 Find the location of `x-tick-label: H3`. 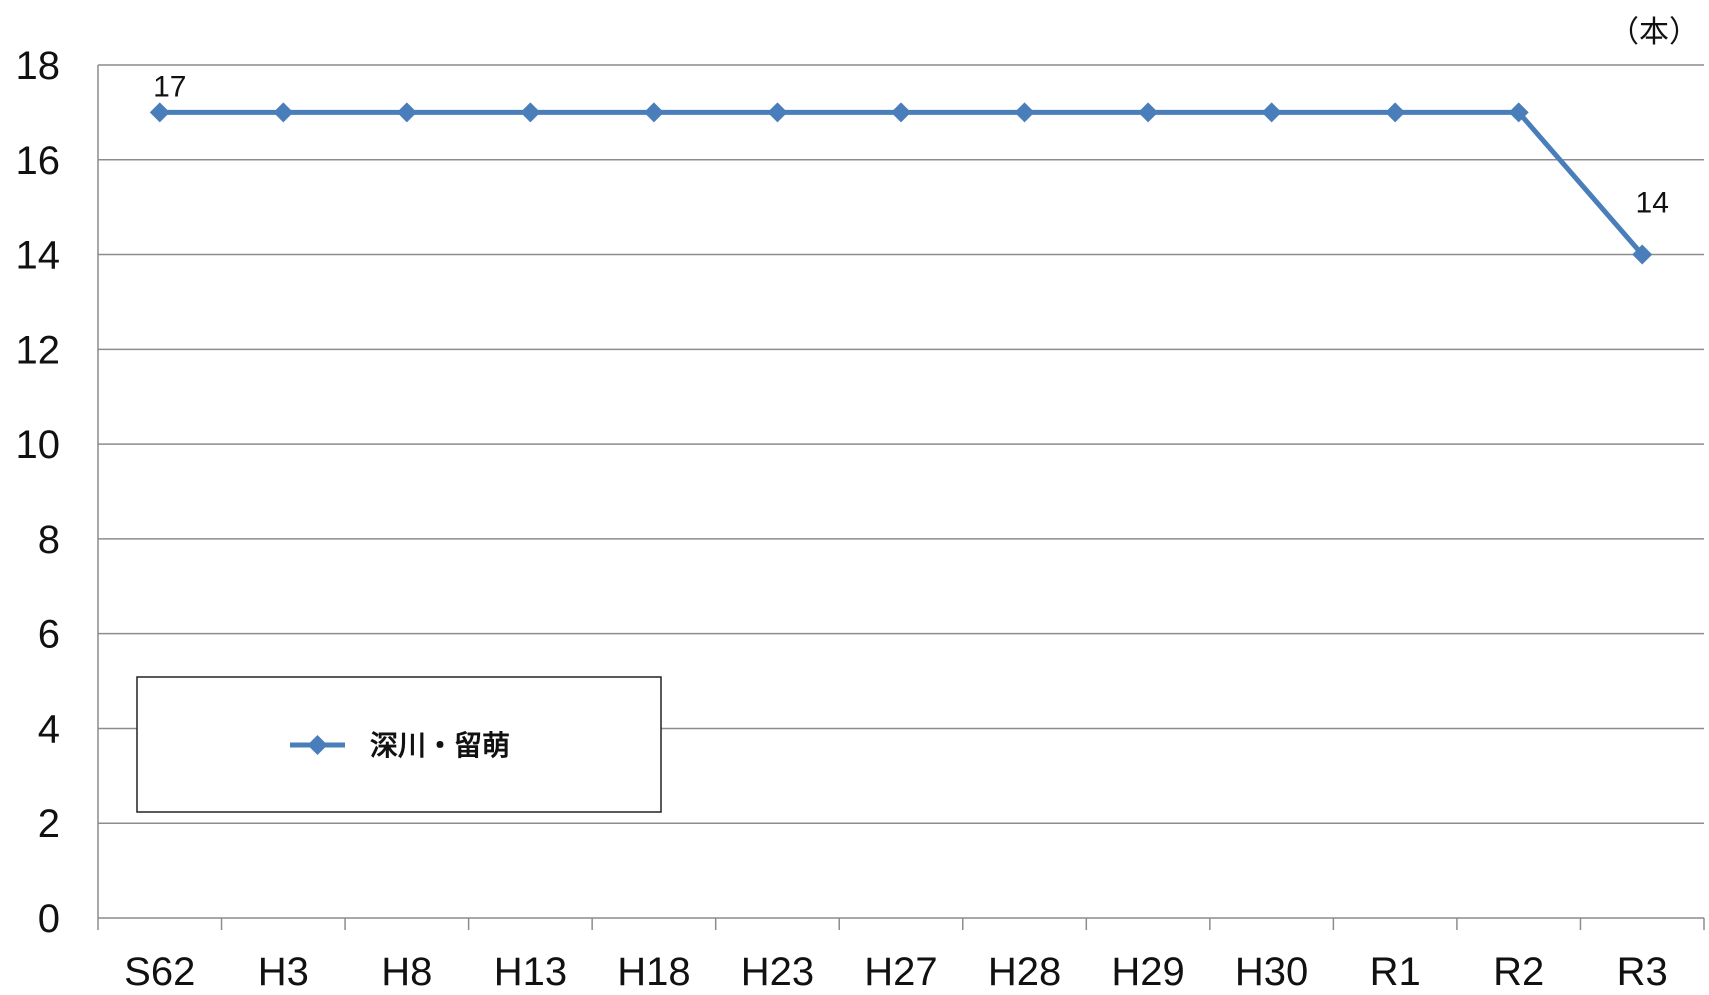

x-tick-label: H3 is located at coordinates (283, 972).